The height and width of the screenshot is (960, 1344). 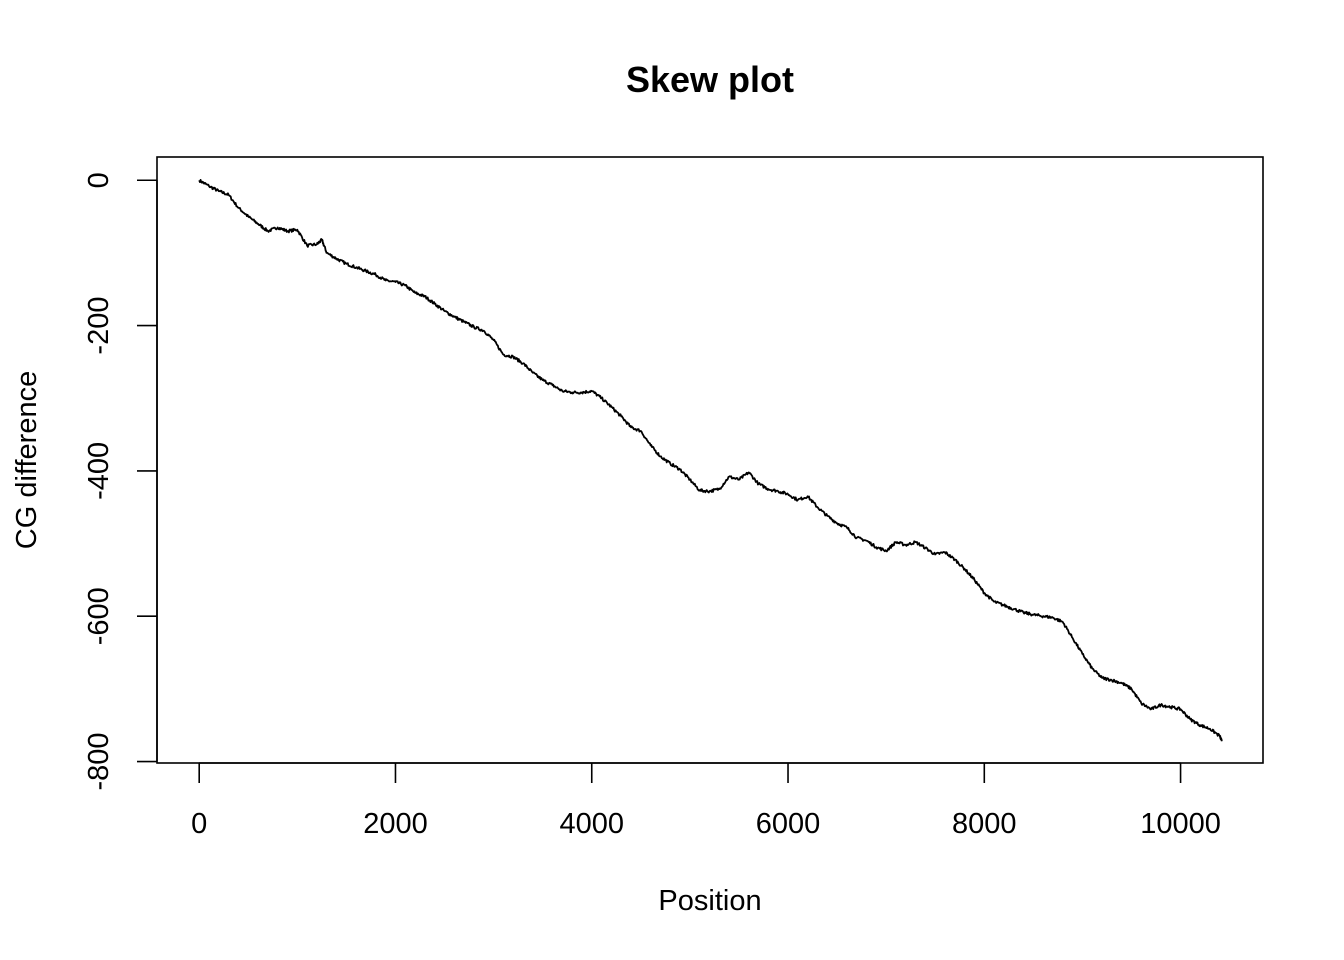 What do you see at coordinates (395, 824) in the screenshot?
I see `x-tick-label: 2000` at bounding box center [395, 824].